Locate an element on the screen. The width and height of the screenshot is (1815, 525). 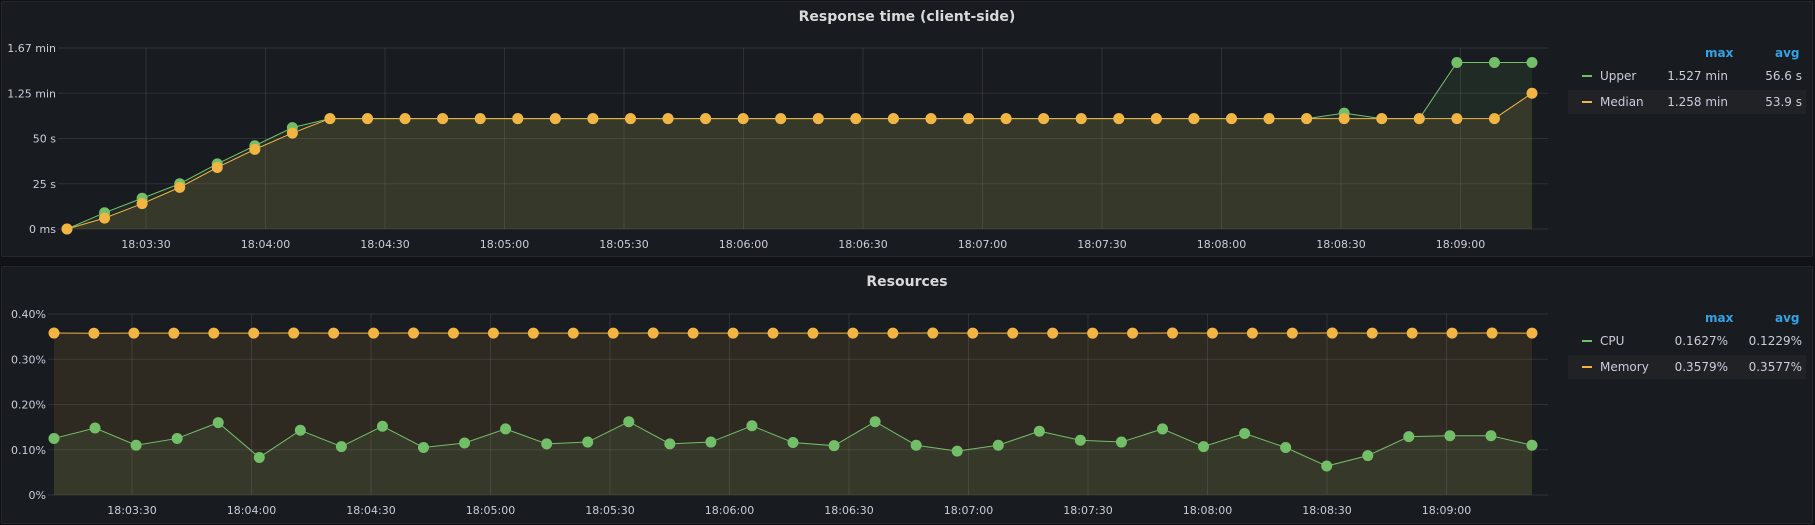
legend-header-avg: avg is located at coordinates (1787, 53).